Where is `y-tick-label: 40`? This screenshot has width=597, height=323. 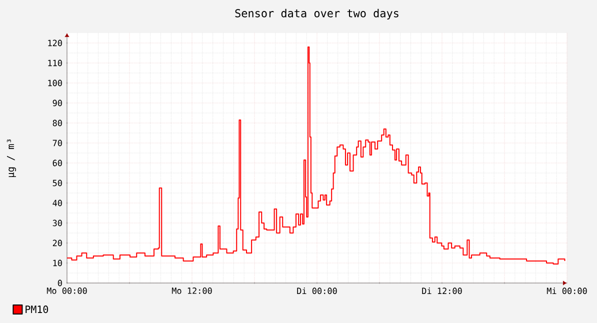 y-tick-label: 40 is located at coordinates (57, 203).